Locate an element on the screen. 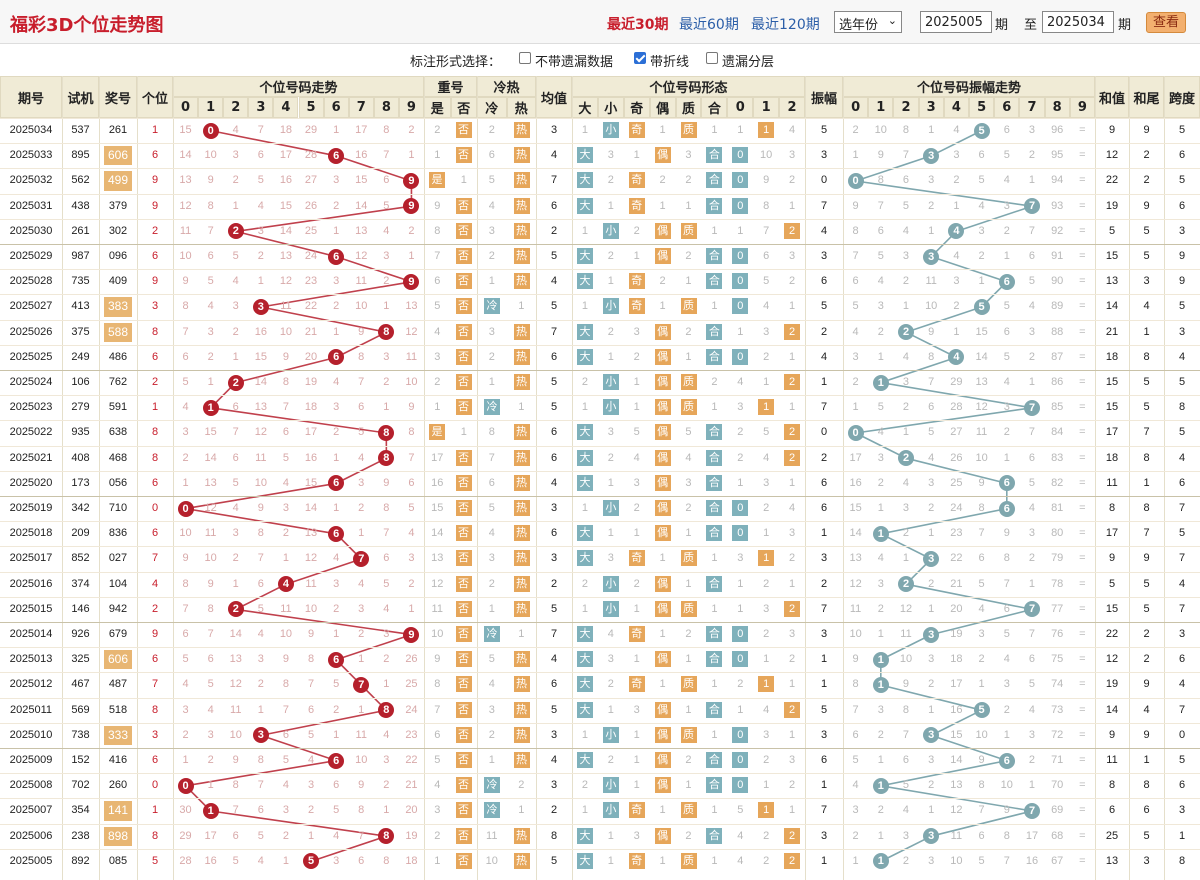 Image resolution: width=1200 pixels, height=880 pixels. sum-cell: 11 is located at coordinates (1112, 482).